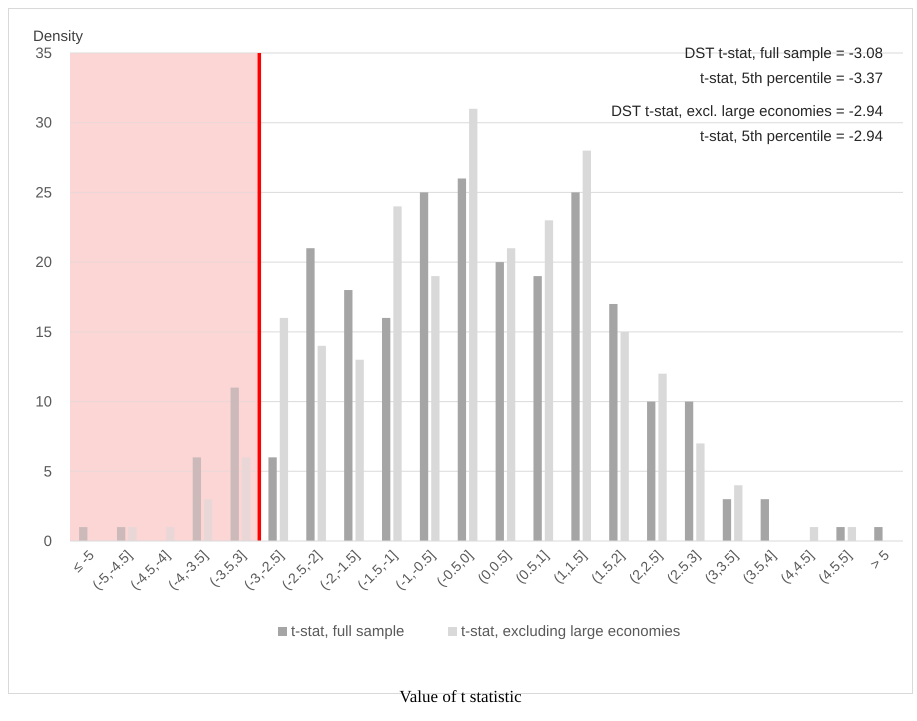 The image size is (917, 721). I want to click on annotation: DST t-stat, full sample = -3.08, so click(783, 53).